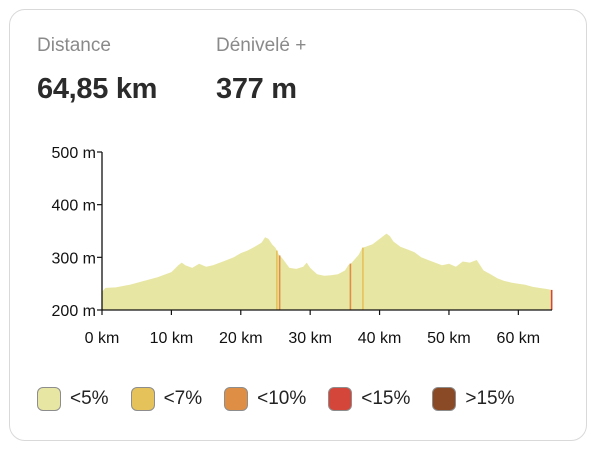  Describe the element at coordinates (172, 338) in the screenshot. I see `x-tick-label: 10 km` at that location.